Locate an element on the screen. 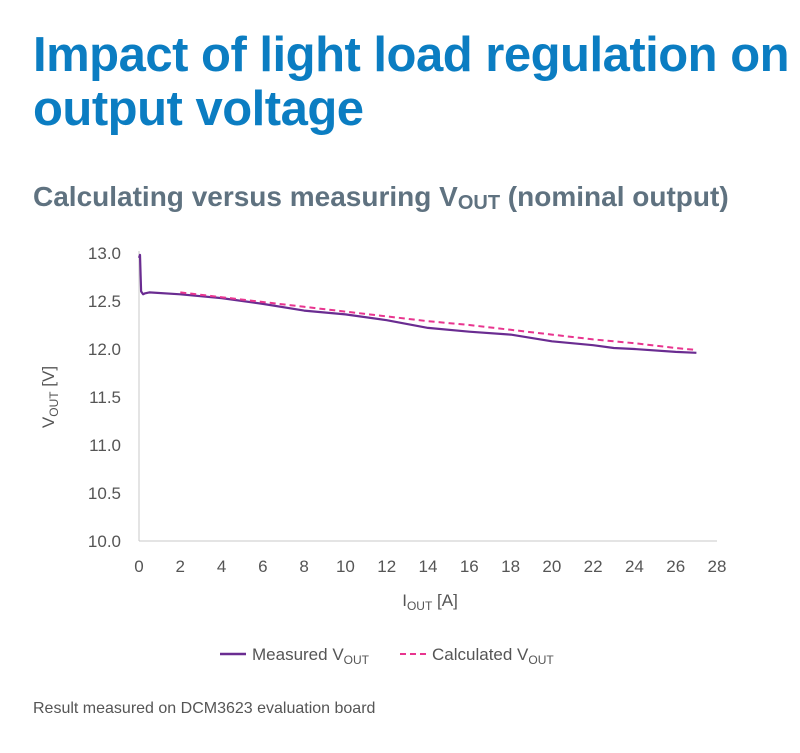 This screenshot has width=800, height=753. y-axis-label: VOUT [V] is located at coordinates (50, 397).